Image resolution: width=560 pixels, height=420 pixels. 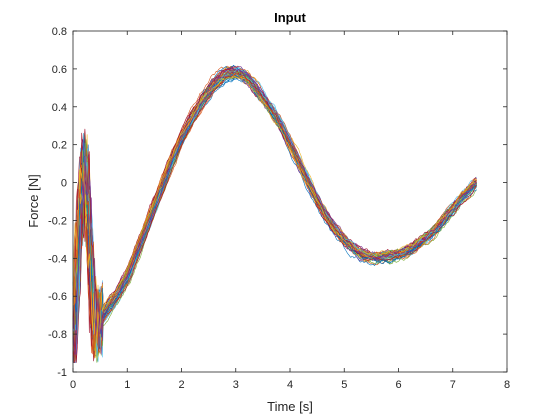 What do you see at coordinates (33, 200) in the screenshot?
I see `y-axis-label: Force [N]` at bounding box center [33, 200].